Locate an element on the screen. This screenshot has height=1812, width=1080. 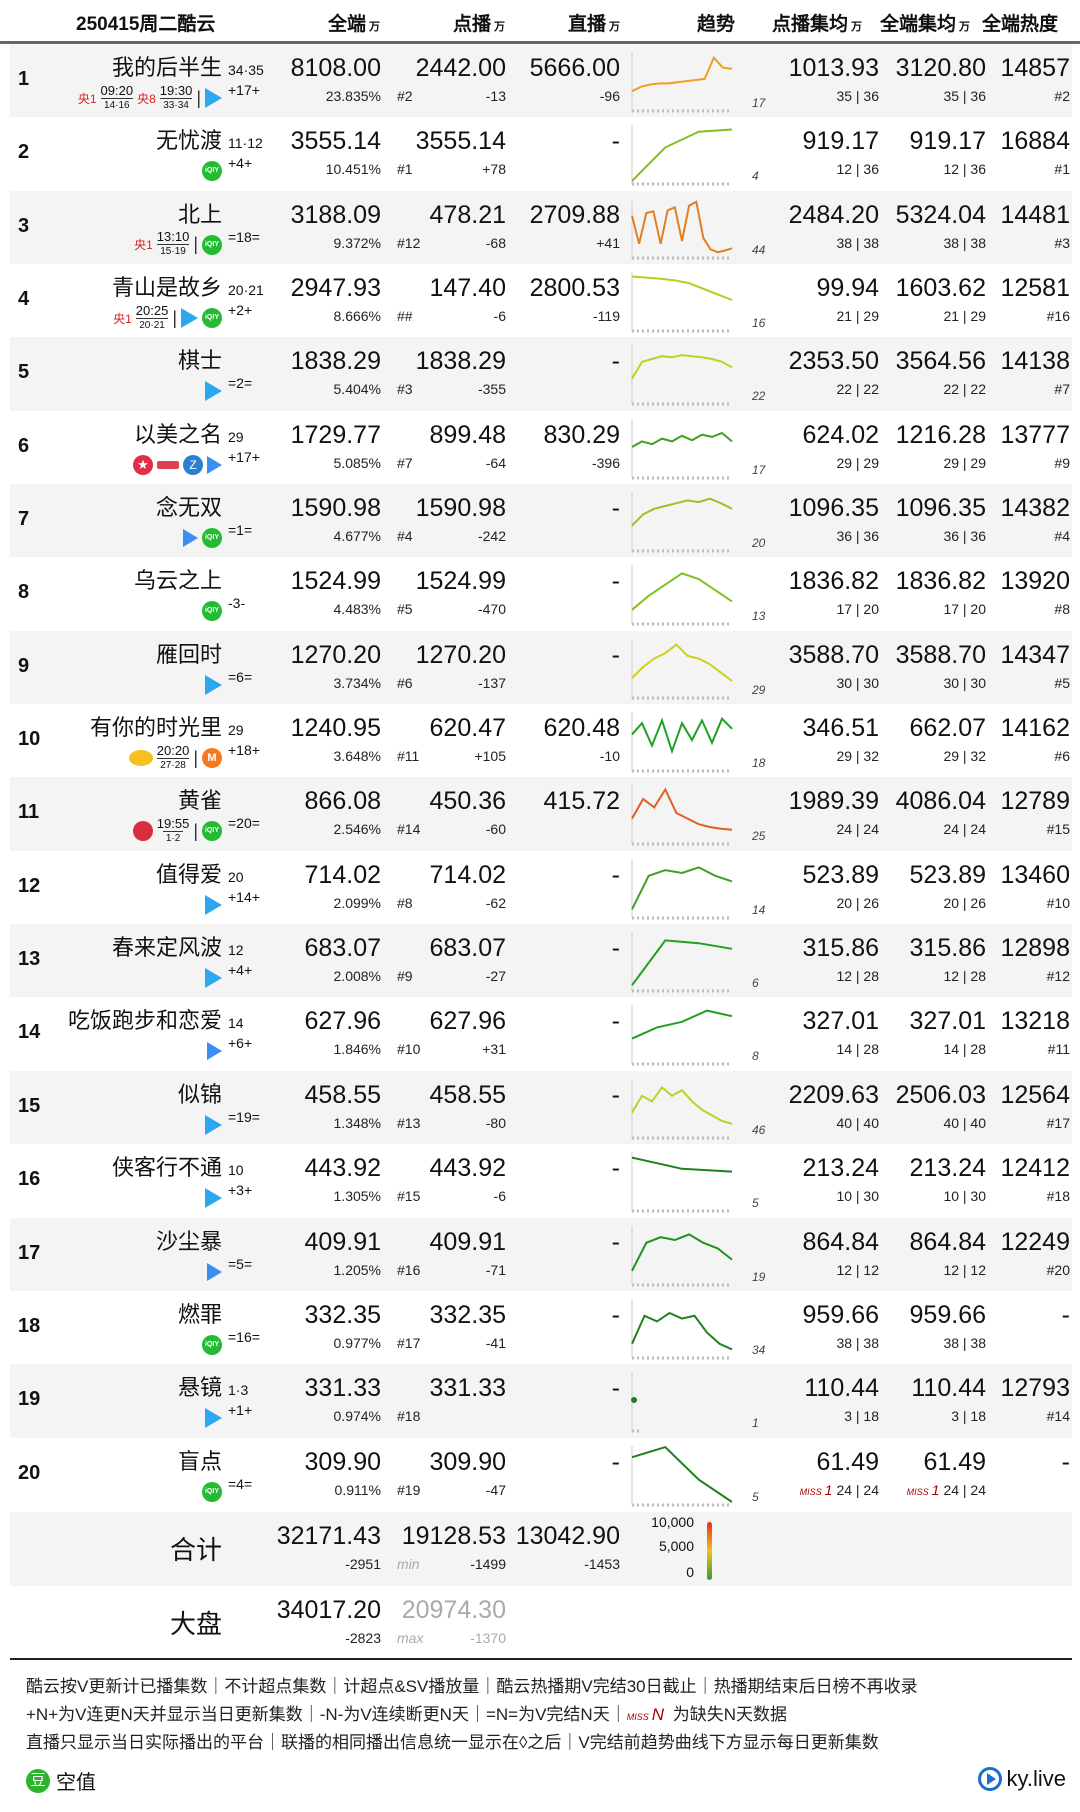
air-time-value: 13:10 is located at coordinates (173, 237).